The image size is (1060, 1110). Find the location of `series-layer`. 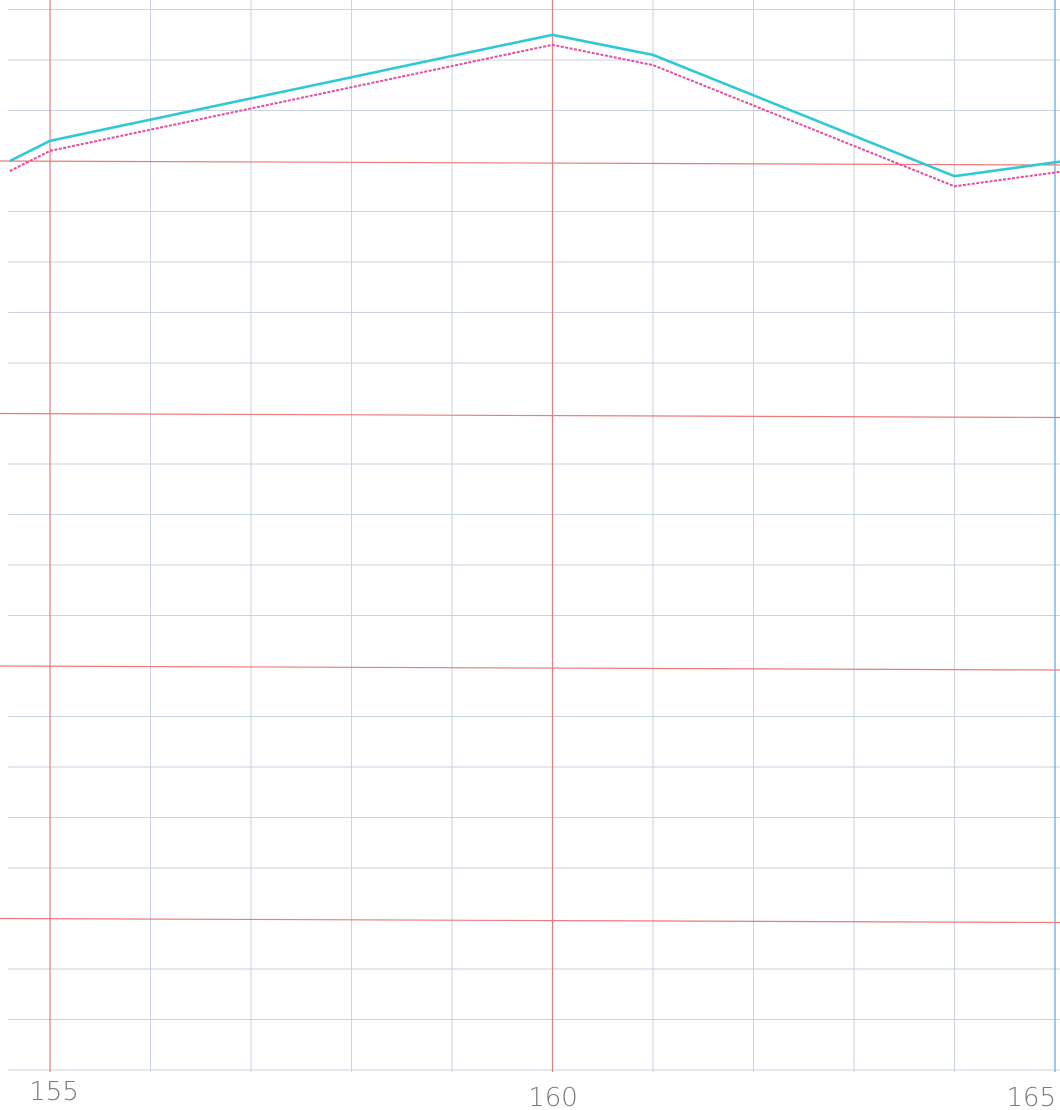

series-layer is located at coordinates (534, 110).